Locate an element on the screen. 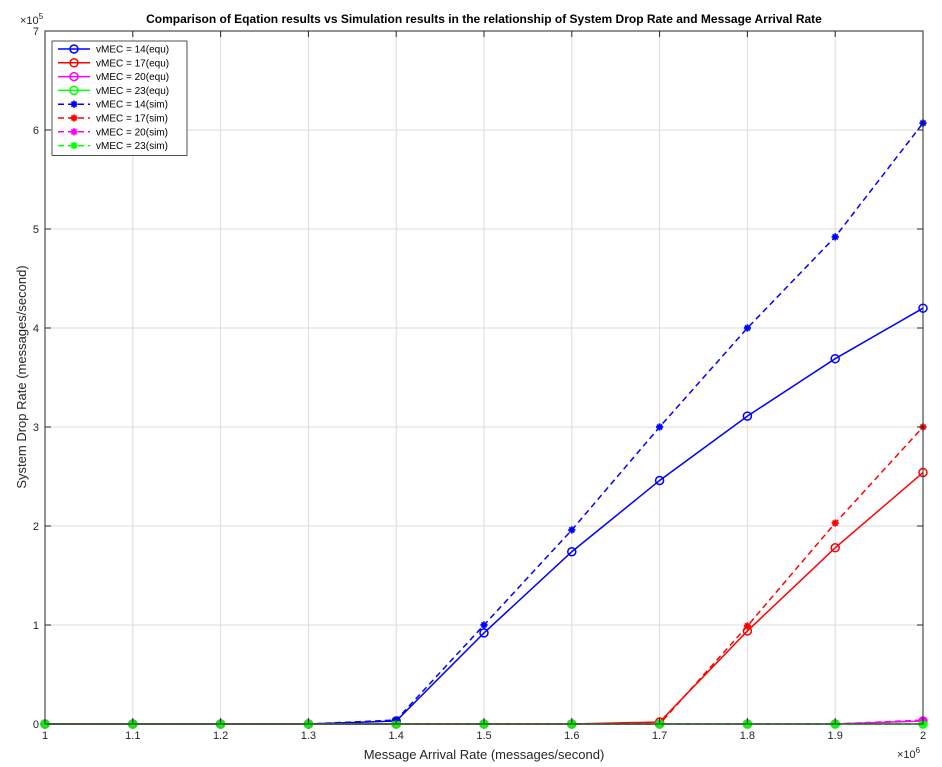 The image size is (942, 767). legend-label: vMEC = 14(sim) is located at coordinates (132, 105).